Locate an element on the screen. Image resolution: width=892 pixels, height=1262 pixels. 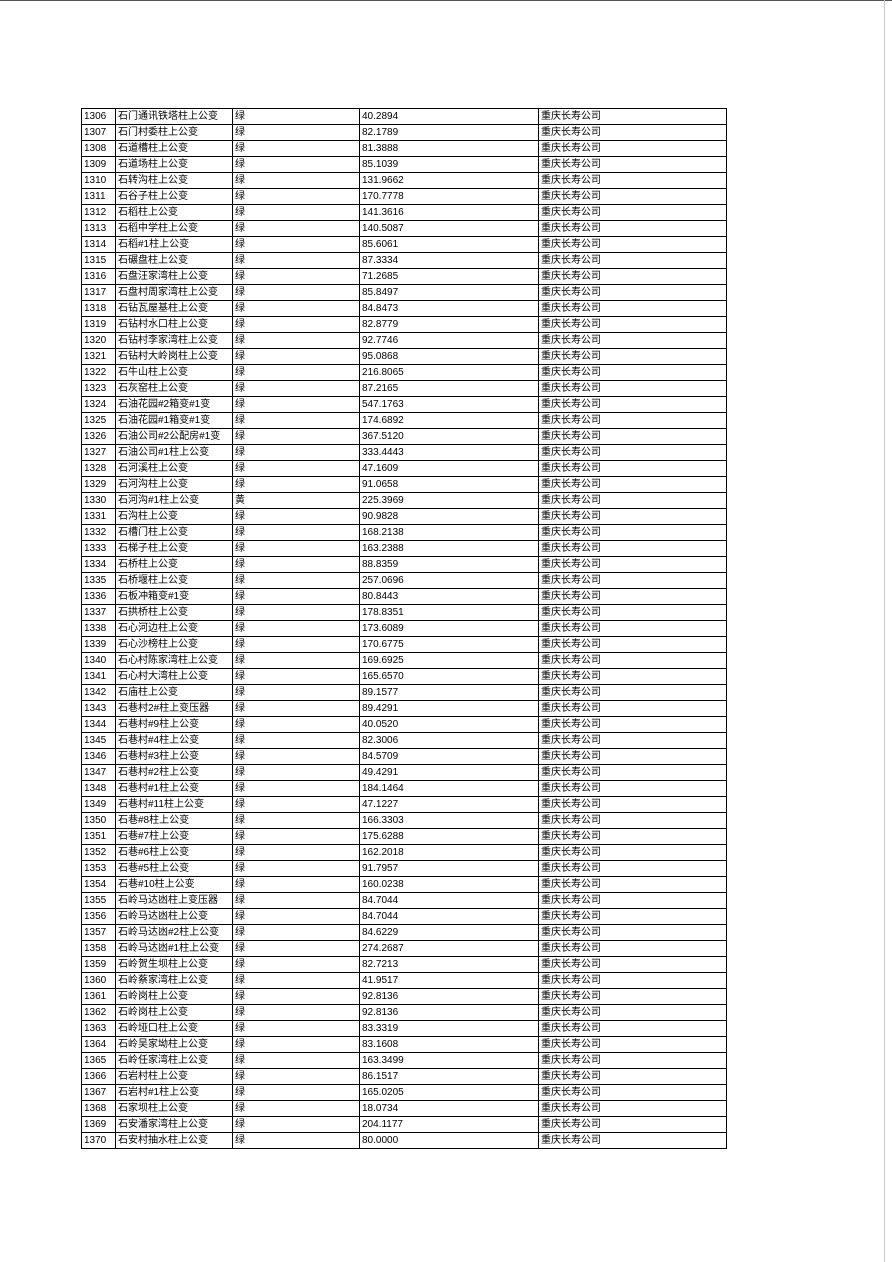
value-cell: 41.9517 is located at coordinates (449, 980).